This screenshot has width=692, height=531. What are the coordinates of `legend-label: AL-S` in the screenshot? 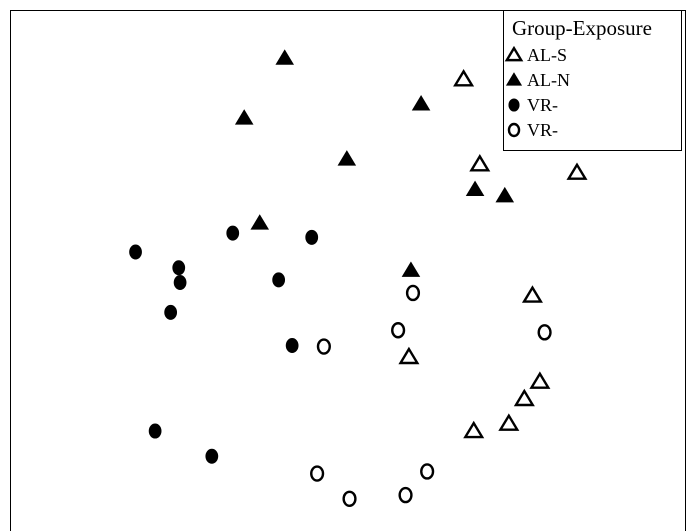 It's located at (547, 55).